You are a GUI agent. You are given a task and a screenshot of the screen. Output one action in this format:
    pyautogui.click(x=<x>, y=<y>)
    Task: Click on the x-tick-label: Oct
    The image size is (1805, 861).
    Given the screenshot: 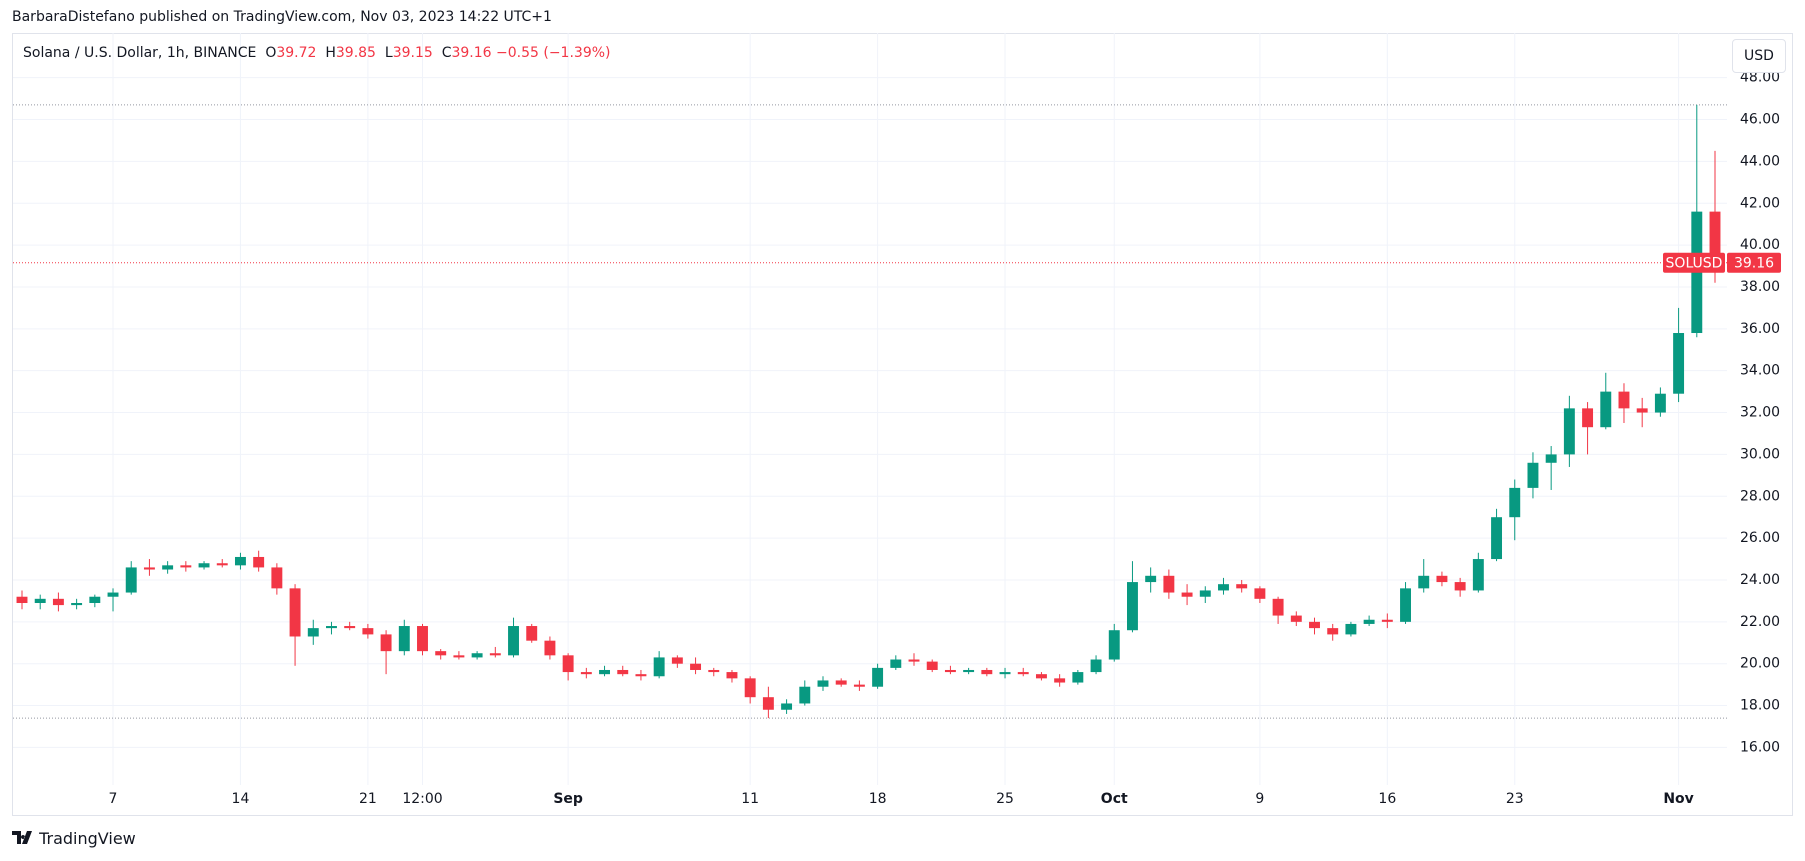 What is the action you would take?
    pyautogui.click(x=1114, y=799)
    